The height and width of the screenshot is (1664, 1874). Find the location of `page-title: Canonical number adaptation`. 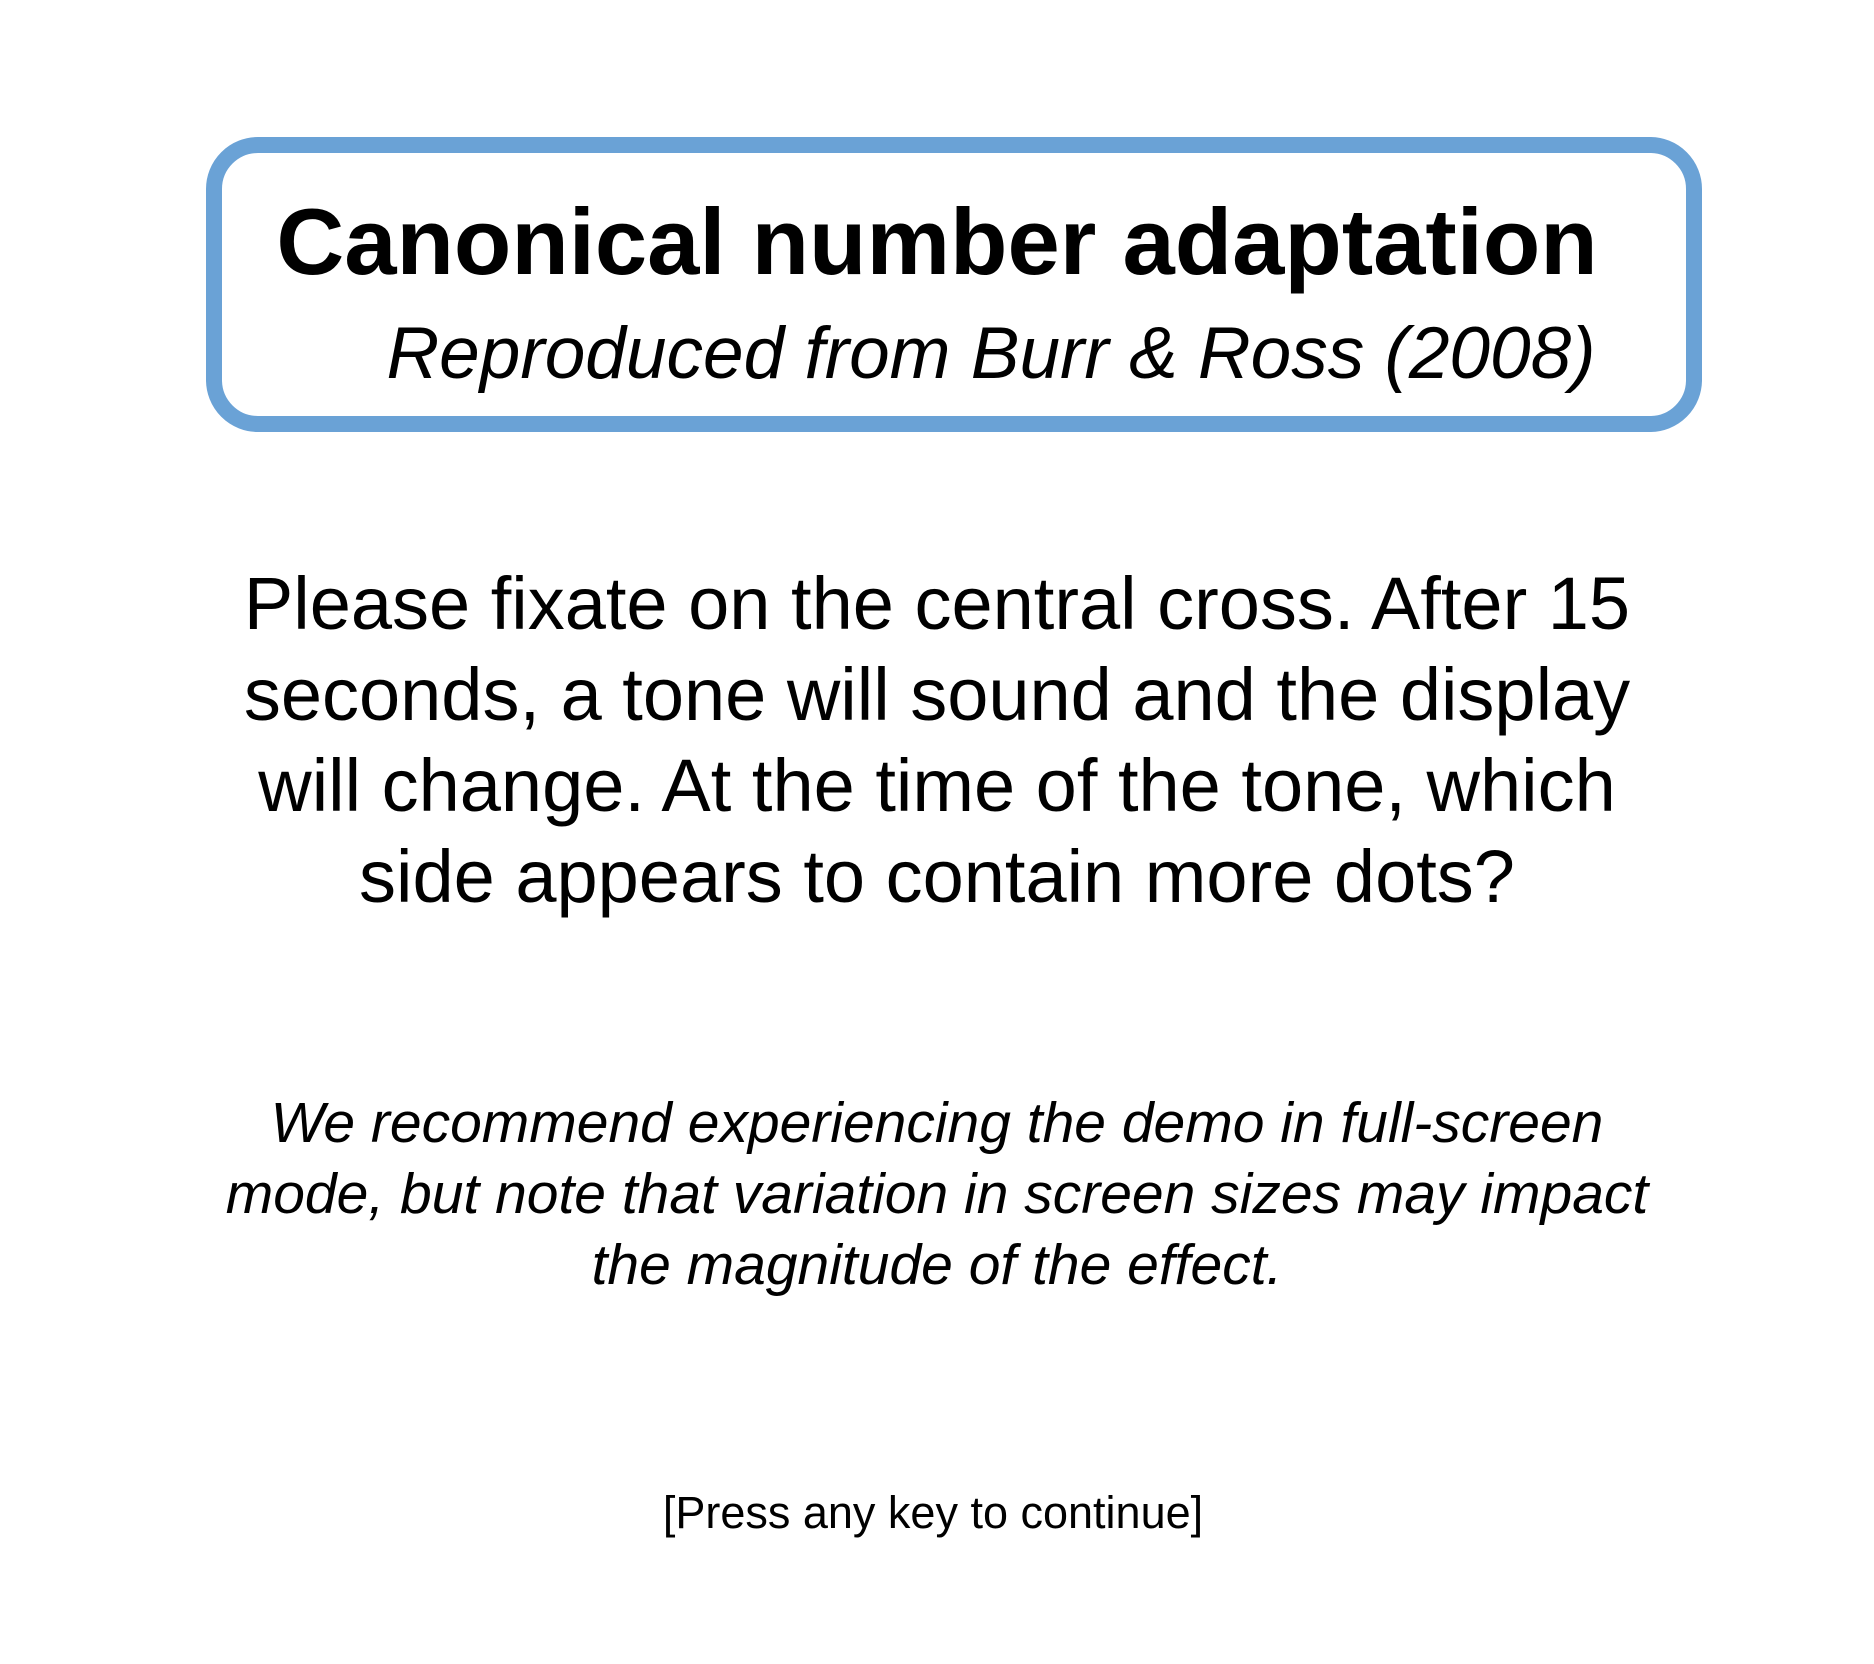

page-title: Canonical number adaptation is located at coordinates (937, 241).